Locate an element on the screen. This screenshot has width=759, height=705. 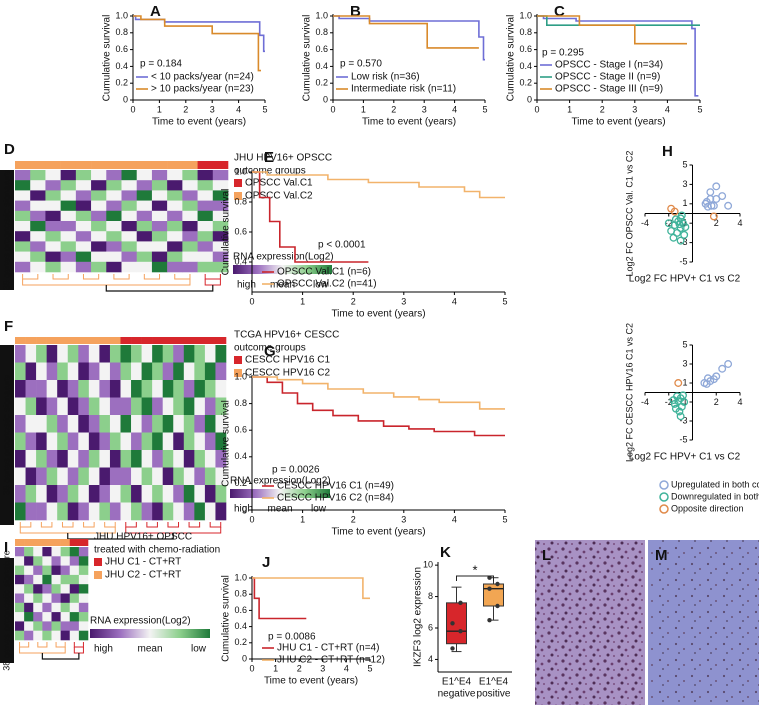
box is located at coordinates (456, 623).